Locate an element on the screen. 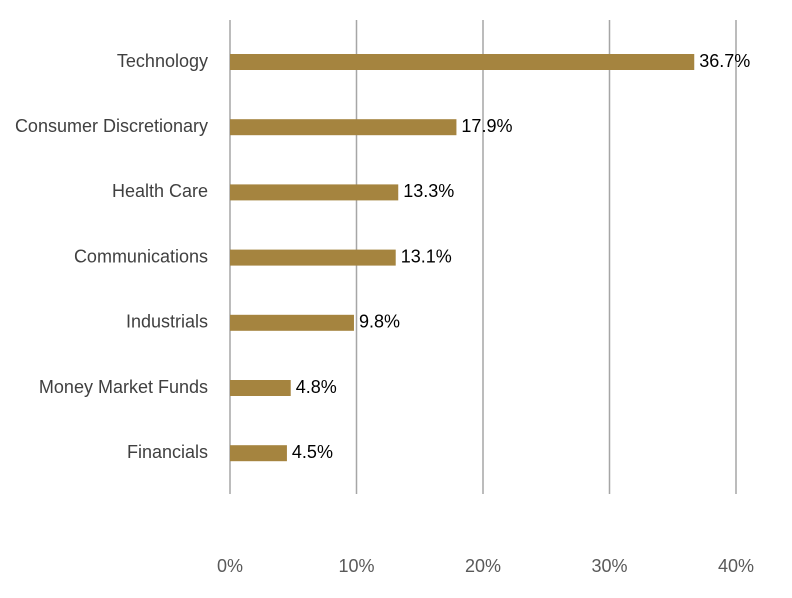 The image size is (792, 598). category-label: Health Care is located at coordinates (160, 191).